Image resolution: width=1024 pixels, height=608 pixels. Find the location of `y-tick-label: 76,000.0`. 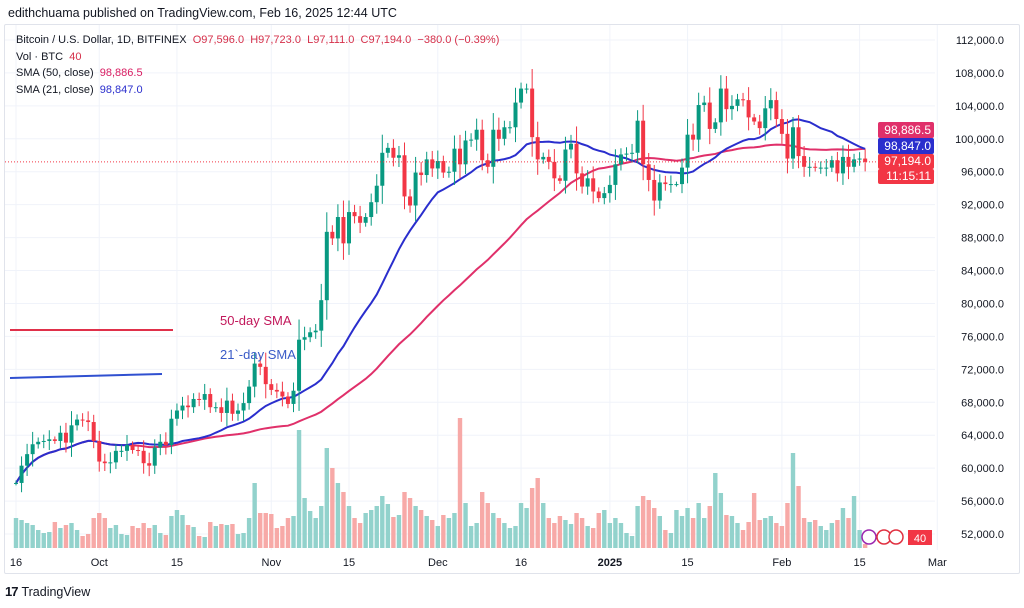

y-tick-label: 76,000.0 is located at coordinates (982, 337).